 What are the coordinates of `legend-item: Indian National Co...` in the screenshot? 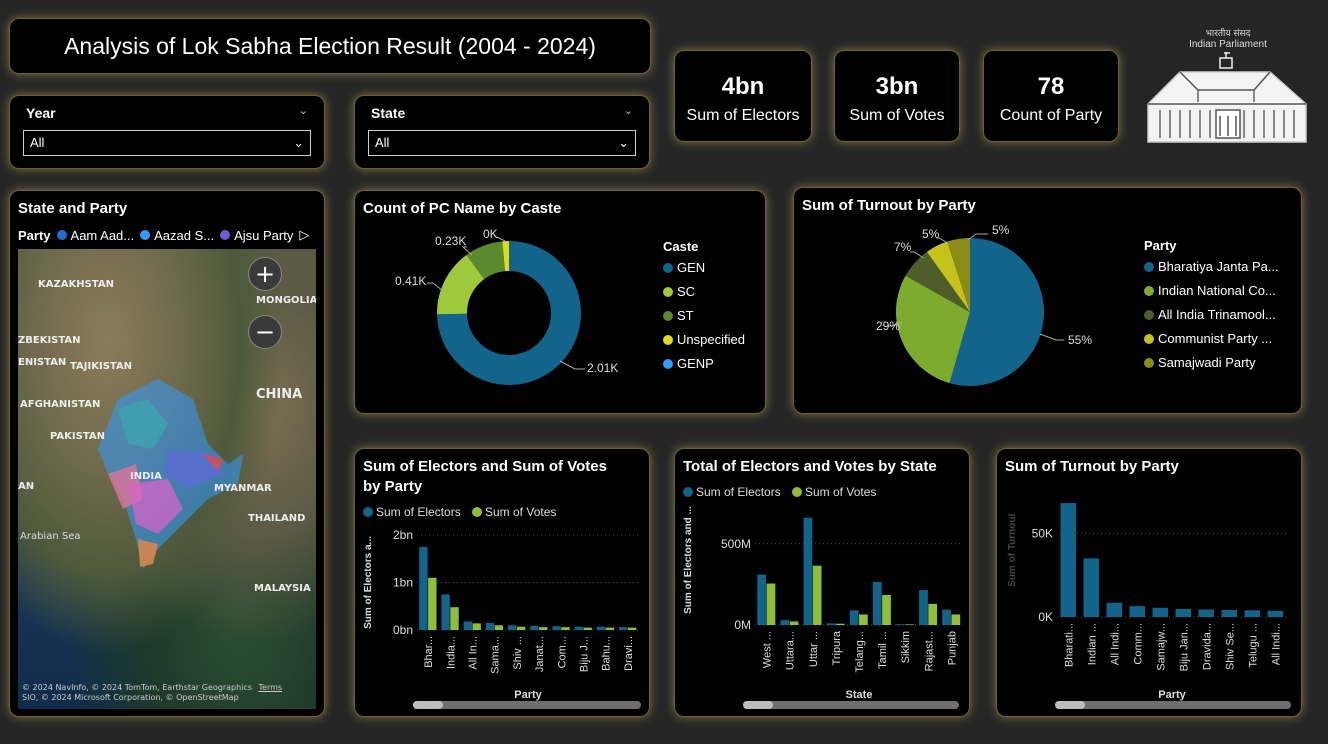 It's located at (1211, 290).